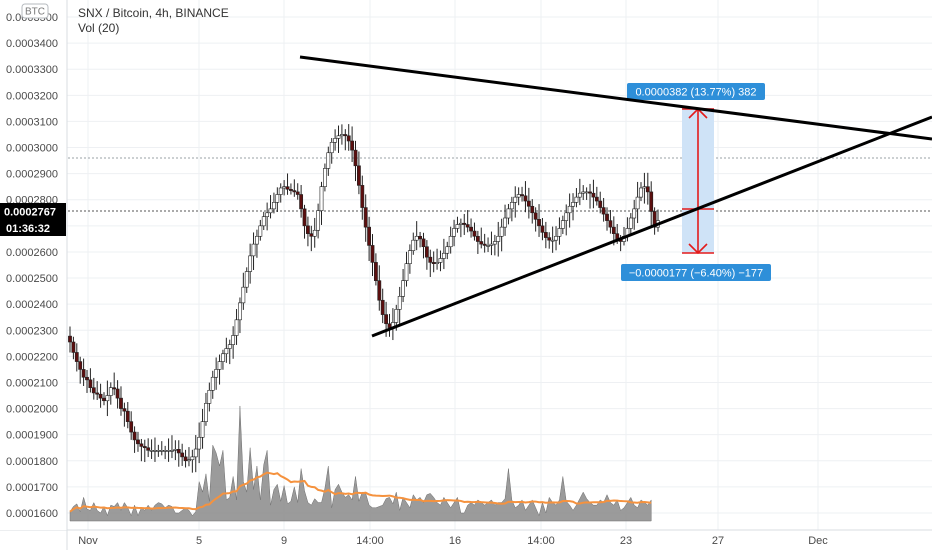 This screenshot has width=932, height=550. Describe the element at coordinates (32, 279) in the screenshot. I see `price-tick-label: 0.0002500` at that location.